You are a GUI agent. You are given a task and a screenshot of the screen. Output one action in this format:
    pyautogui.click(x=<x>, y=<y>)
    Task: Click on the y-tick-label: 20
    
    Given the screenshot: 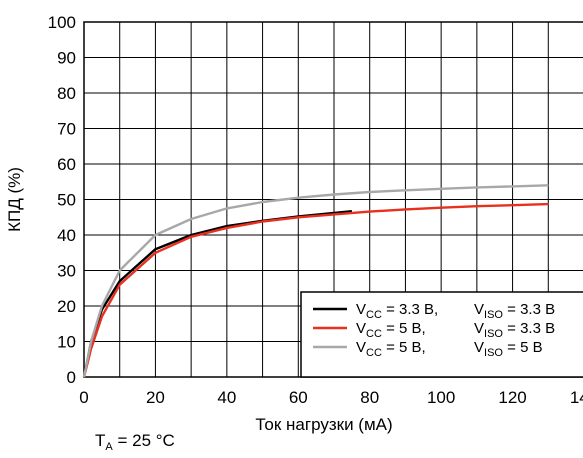 What is the action you would take?
    pyautogui.click(x=66, y=306)
    